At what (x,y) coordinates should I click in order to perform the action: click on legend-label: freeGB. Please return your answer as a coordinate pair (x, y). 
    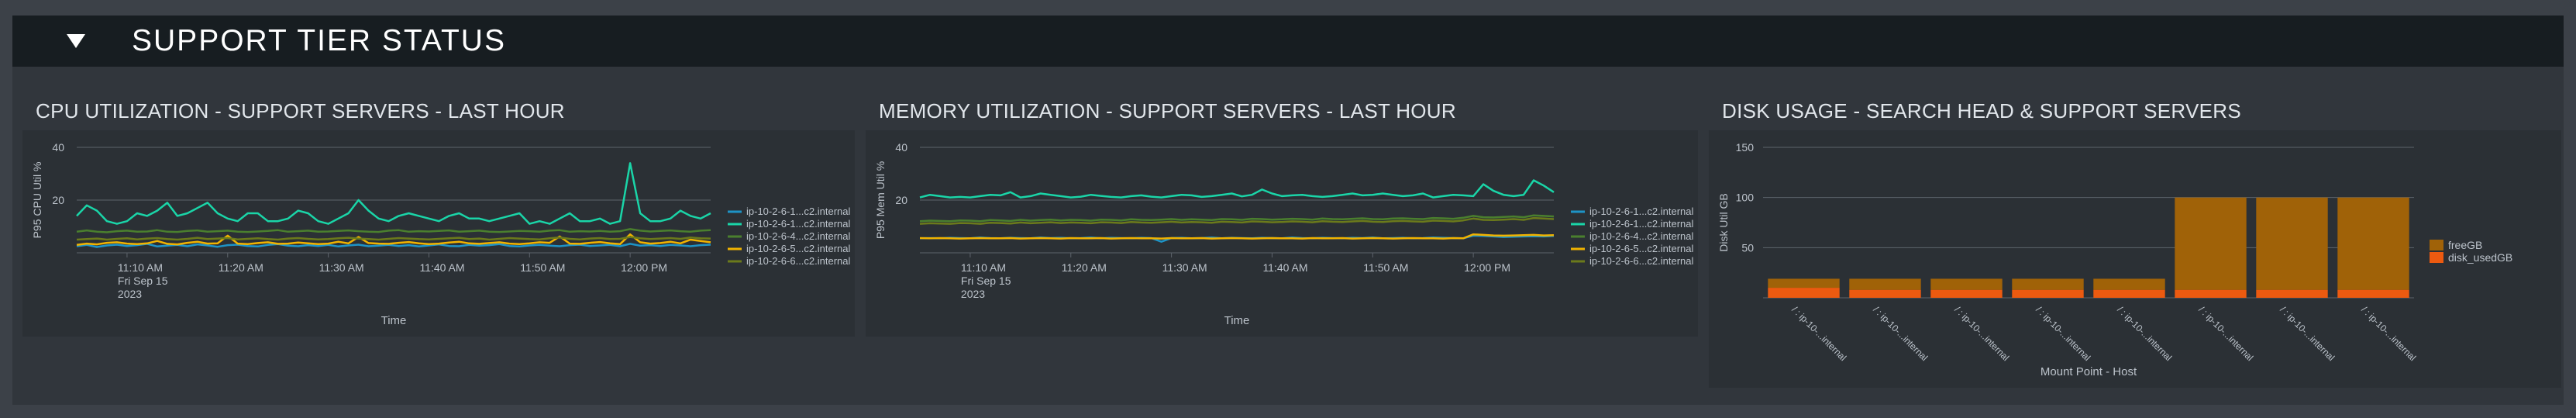
    Looking at the image, I should click on (2465, 245).